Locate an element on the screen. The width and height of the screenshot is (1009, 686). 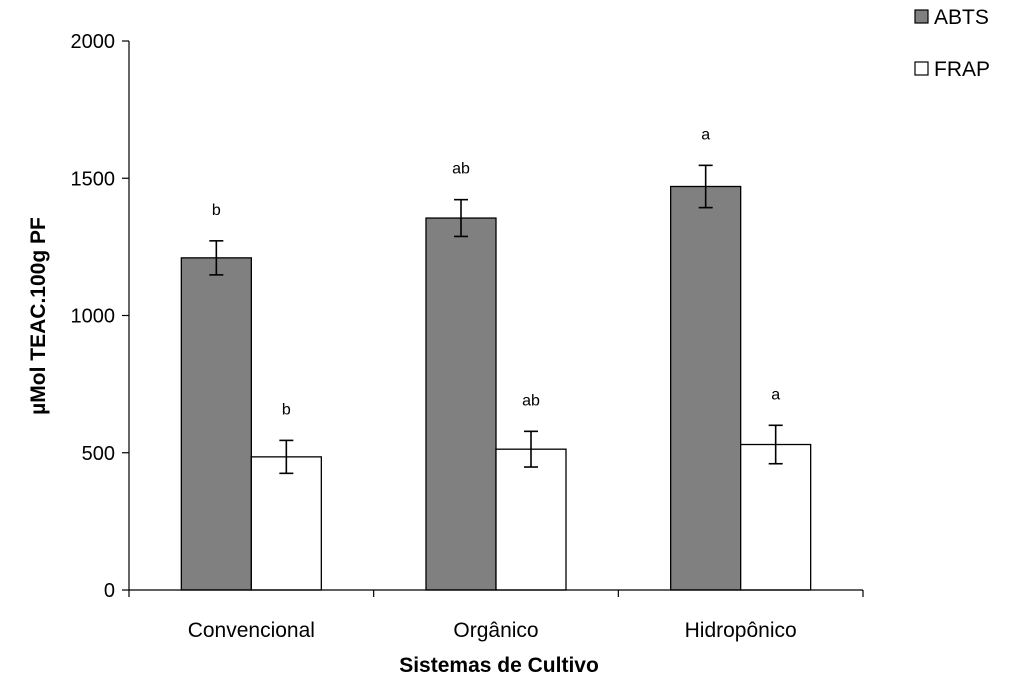
category-label: Hidropônico is located at coordinates (741, 630).